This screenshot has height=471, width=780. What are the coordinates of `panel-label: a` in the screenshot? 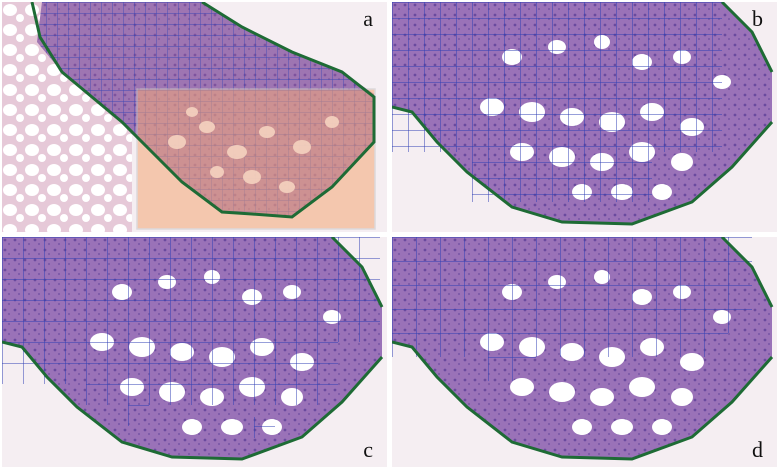 It's located at (368, 18).